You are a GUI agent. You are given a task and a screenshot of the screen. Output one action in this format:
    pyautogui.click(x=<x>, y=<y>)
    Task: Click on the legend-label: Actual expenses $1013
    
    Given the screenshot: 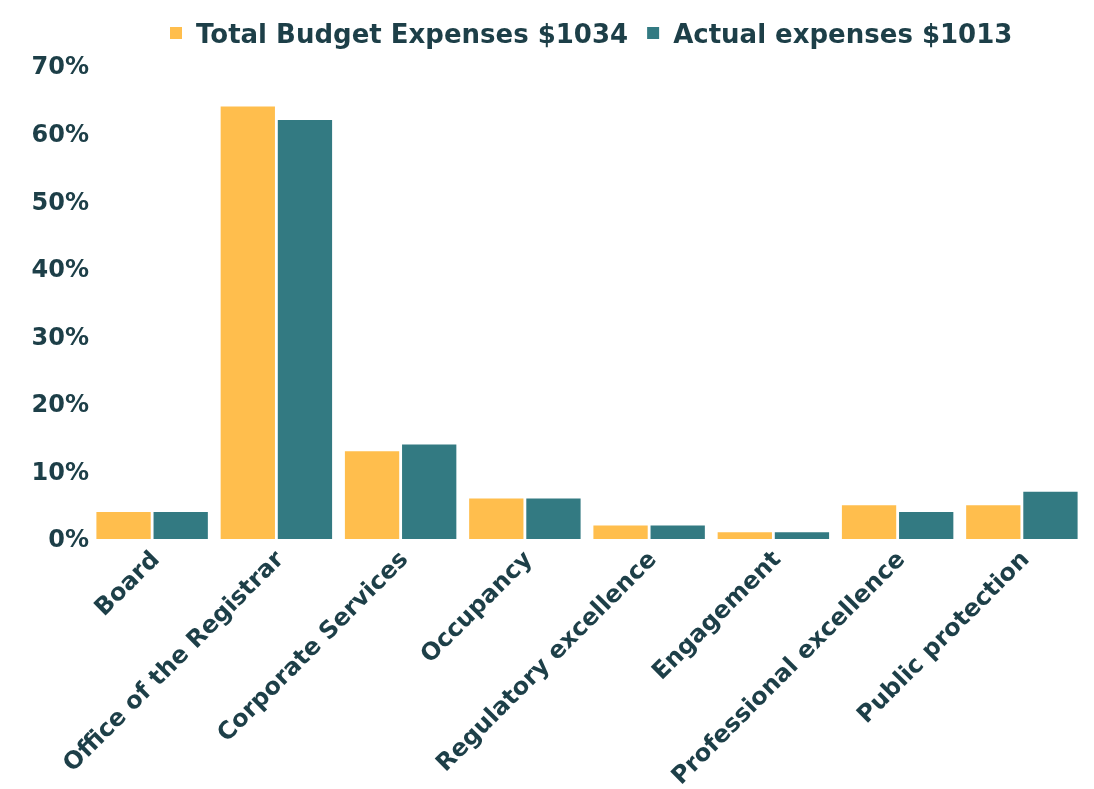 What is the action you would take?
    pyautogui.click(x=843, y=34)
    